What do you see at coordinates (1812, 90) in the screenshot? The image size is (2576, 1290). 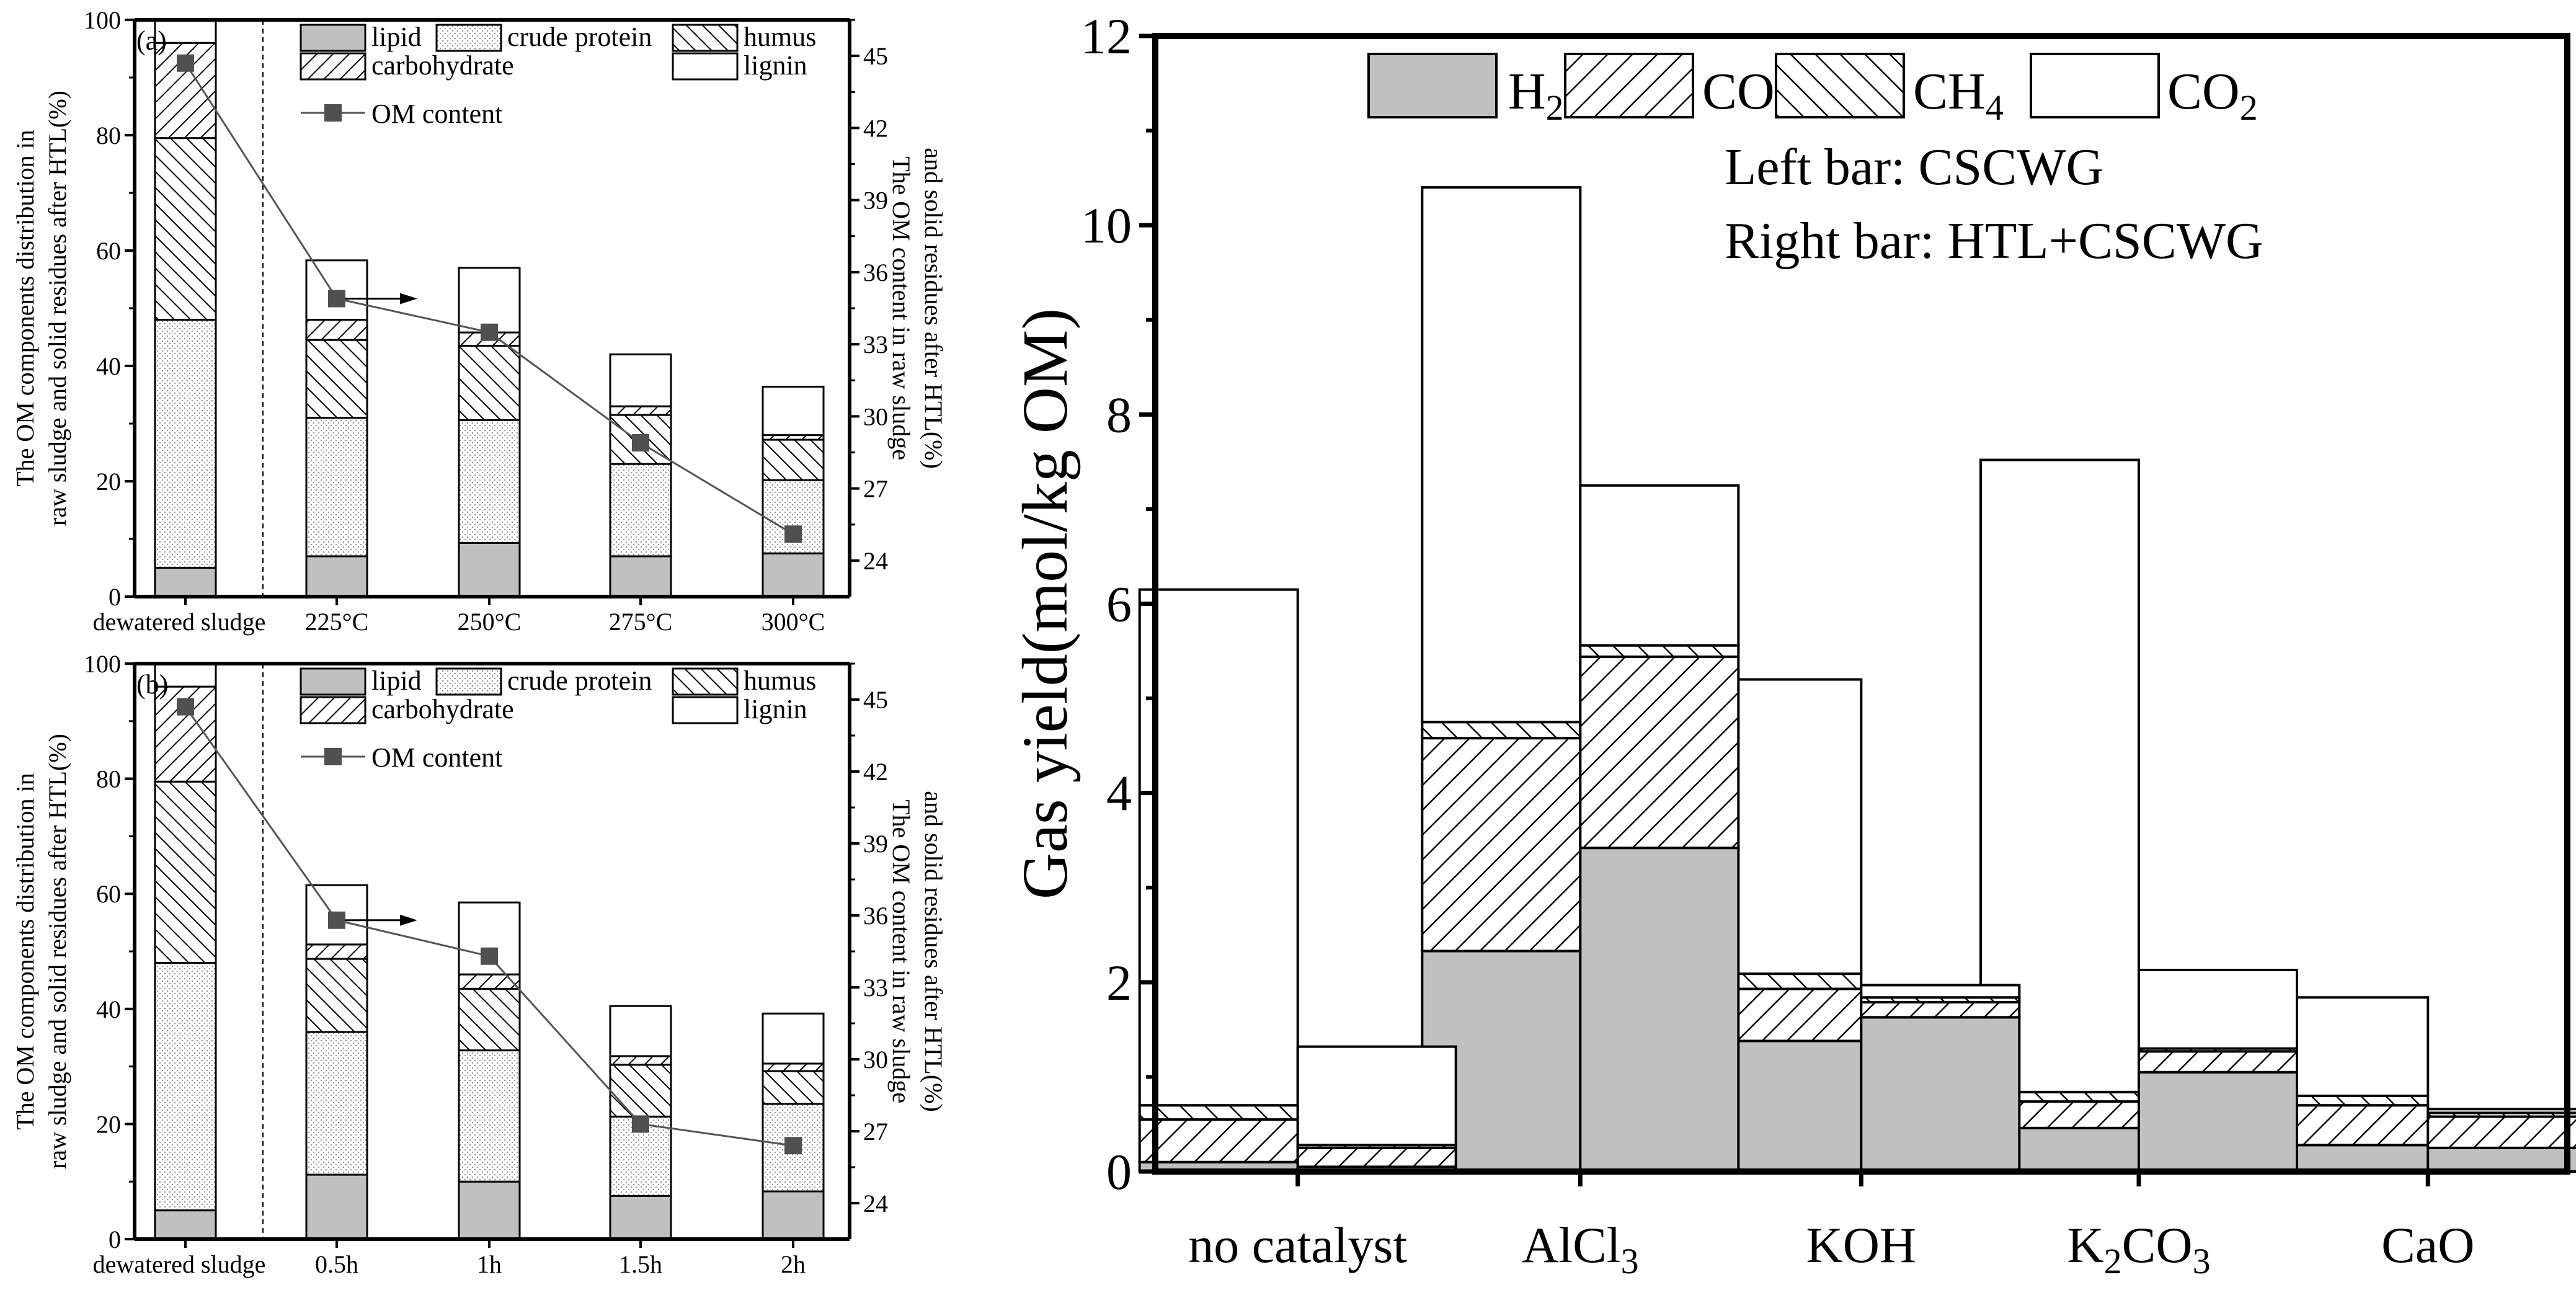 I see `legend: H2 CO CH4 CO2` at bounding box center [1812, 90].